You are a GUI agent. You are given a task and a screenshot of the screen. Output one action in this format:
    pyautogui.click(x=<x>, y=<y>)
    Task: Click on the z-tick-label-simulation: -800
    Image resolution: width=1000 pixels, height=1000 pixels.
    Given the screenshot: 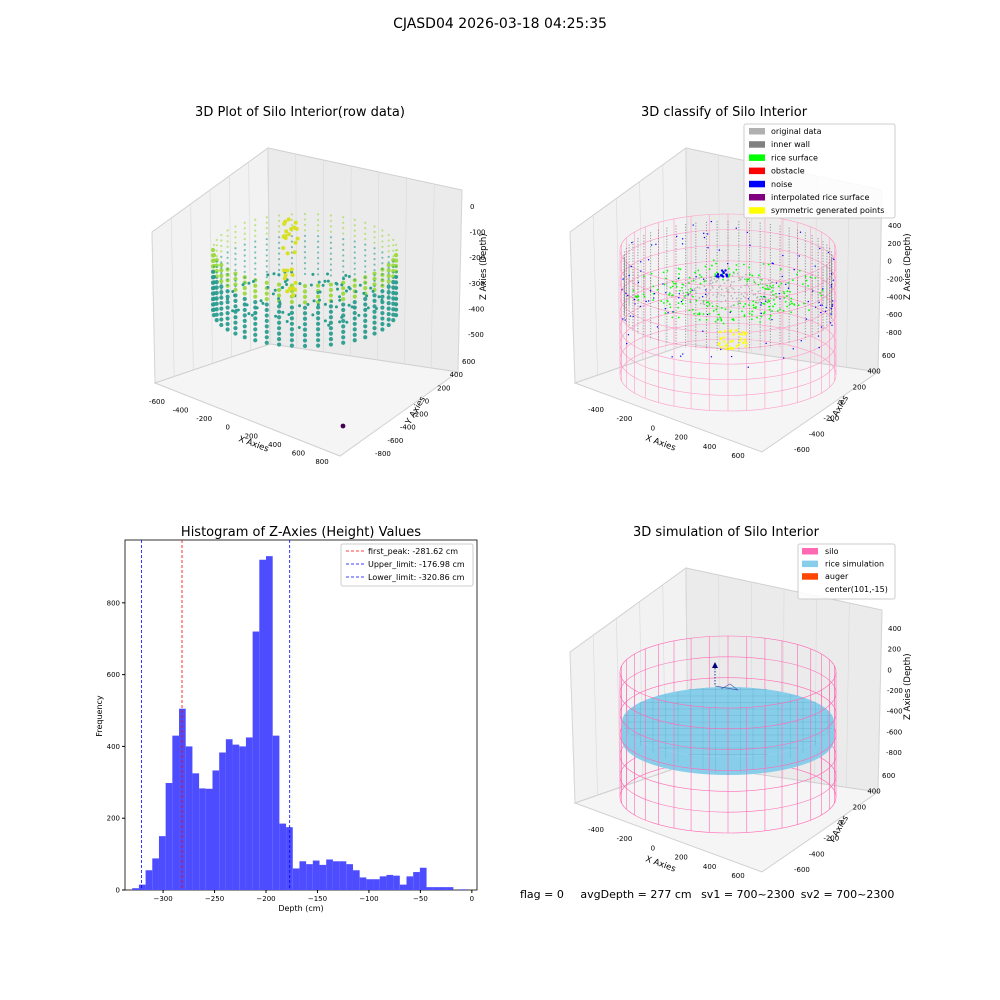 What is the action you would take?
    pyautogui.click(x=894, y=753)
    